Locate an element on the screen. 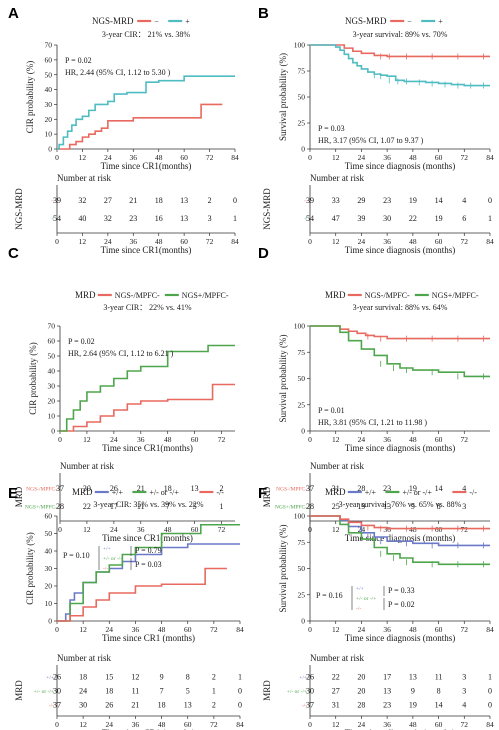  risk-cell: 27 is located at coordinates (336, 691).